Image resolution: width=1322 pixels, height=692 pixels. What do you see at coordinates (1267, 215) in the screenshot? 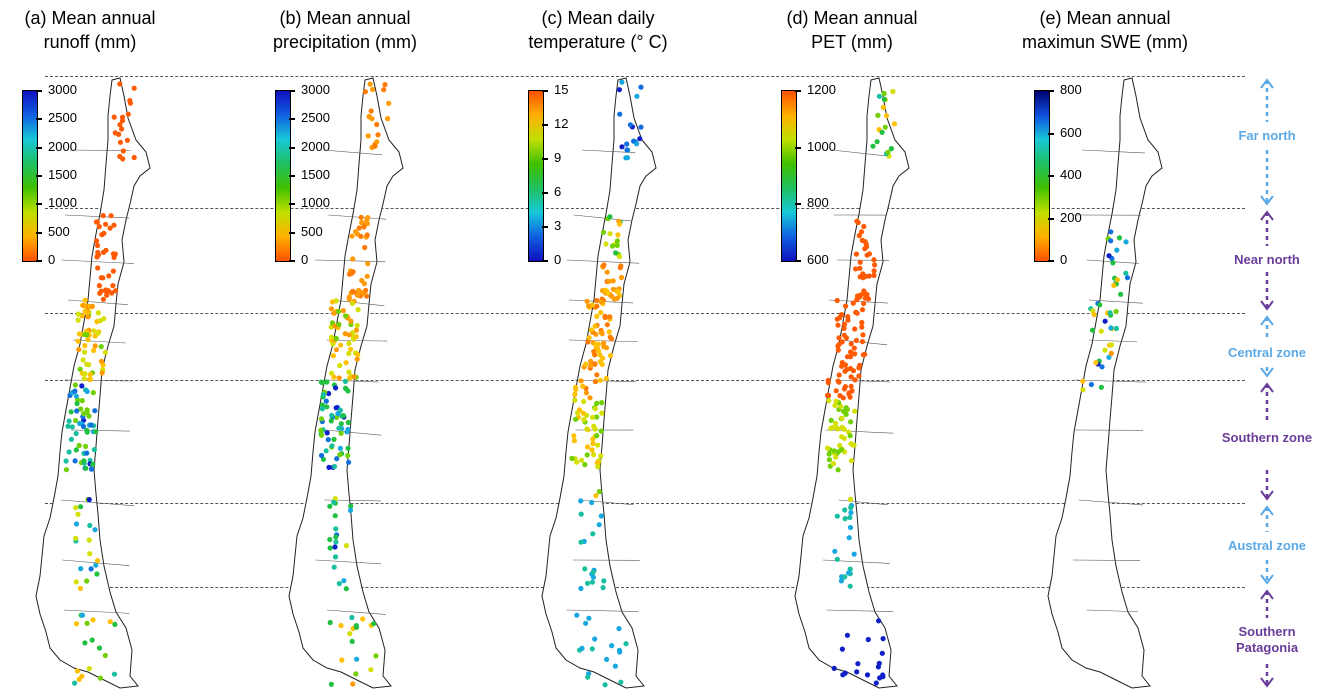
I see `arrowhead-icon` at bounding box center [1267, 215].